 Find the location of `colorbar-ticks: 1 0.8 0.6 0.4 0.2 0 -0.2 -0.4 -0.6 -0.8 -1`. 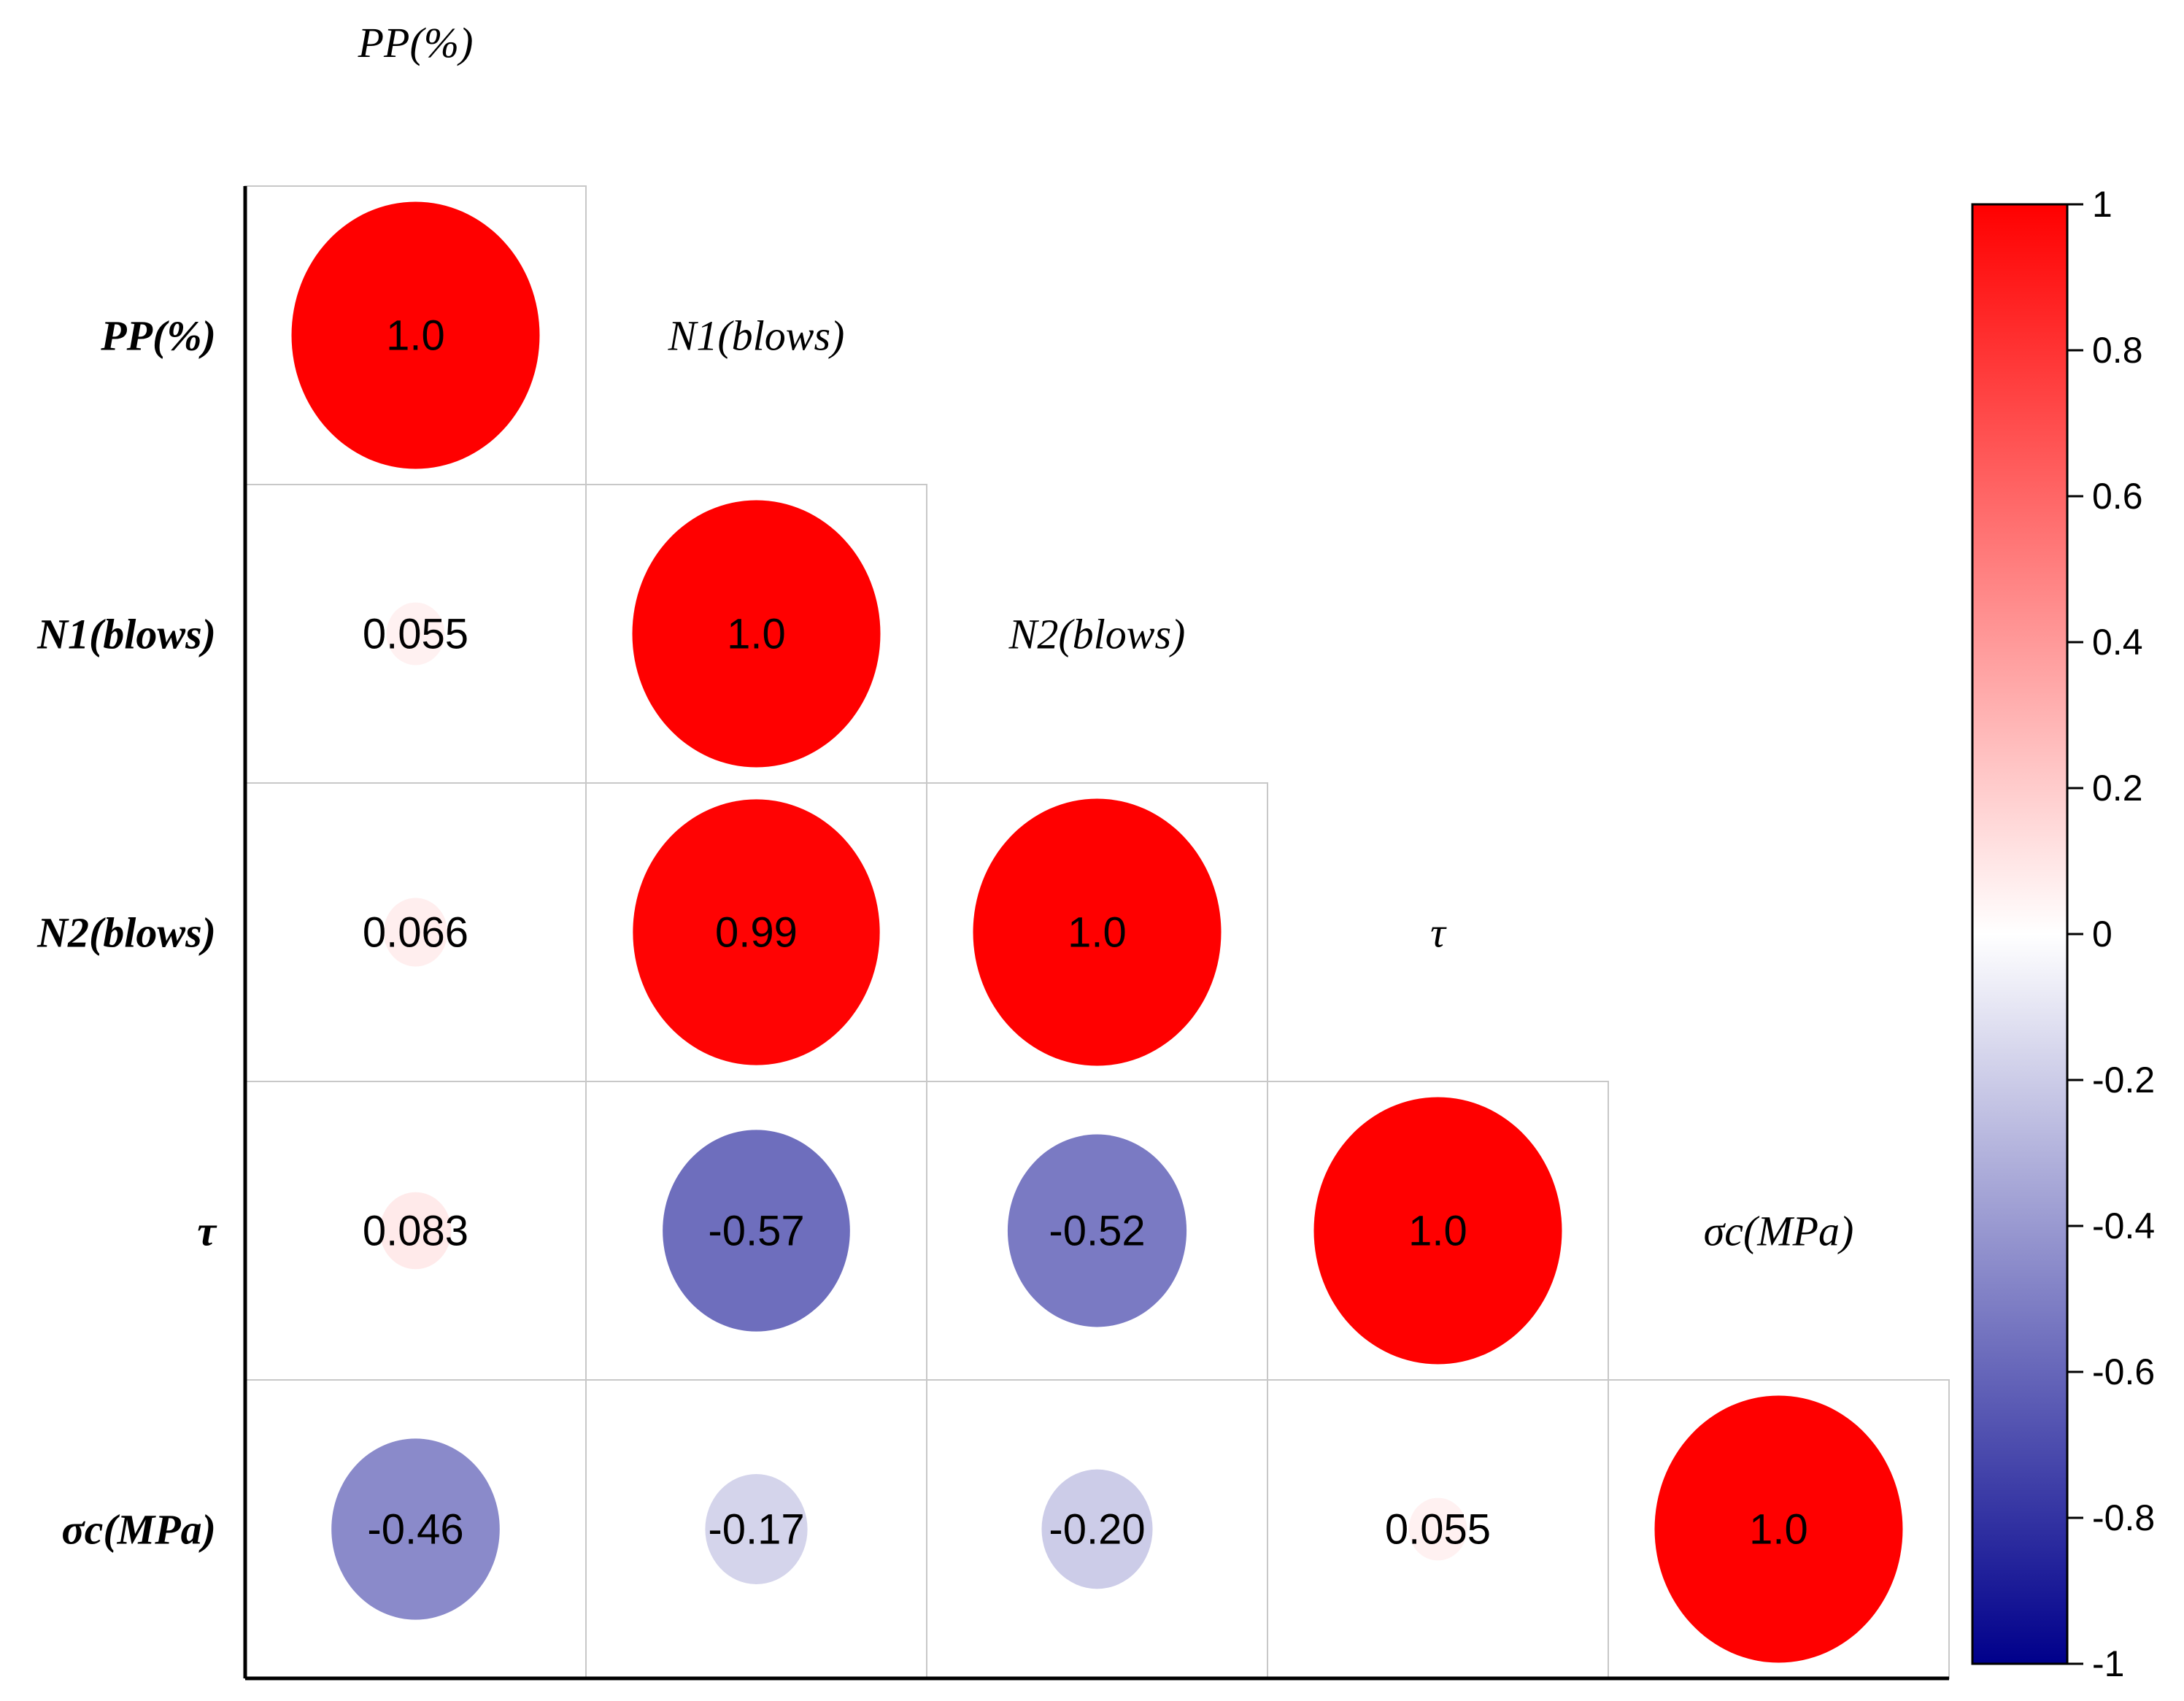

colorbar-ticks: 1 0.8 0.6 0.4 0.2 0 -0.2 -0.4 -0.6 -0.8 -1 is located at coordinates (2111, 934).